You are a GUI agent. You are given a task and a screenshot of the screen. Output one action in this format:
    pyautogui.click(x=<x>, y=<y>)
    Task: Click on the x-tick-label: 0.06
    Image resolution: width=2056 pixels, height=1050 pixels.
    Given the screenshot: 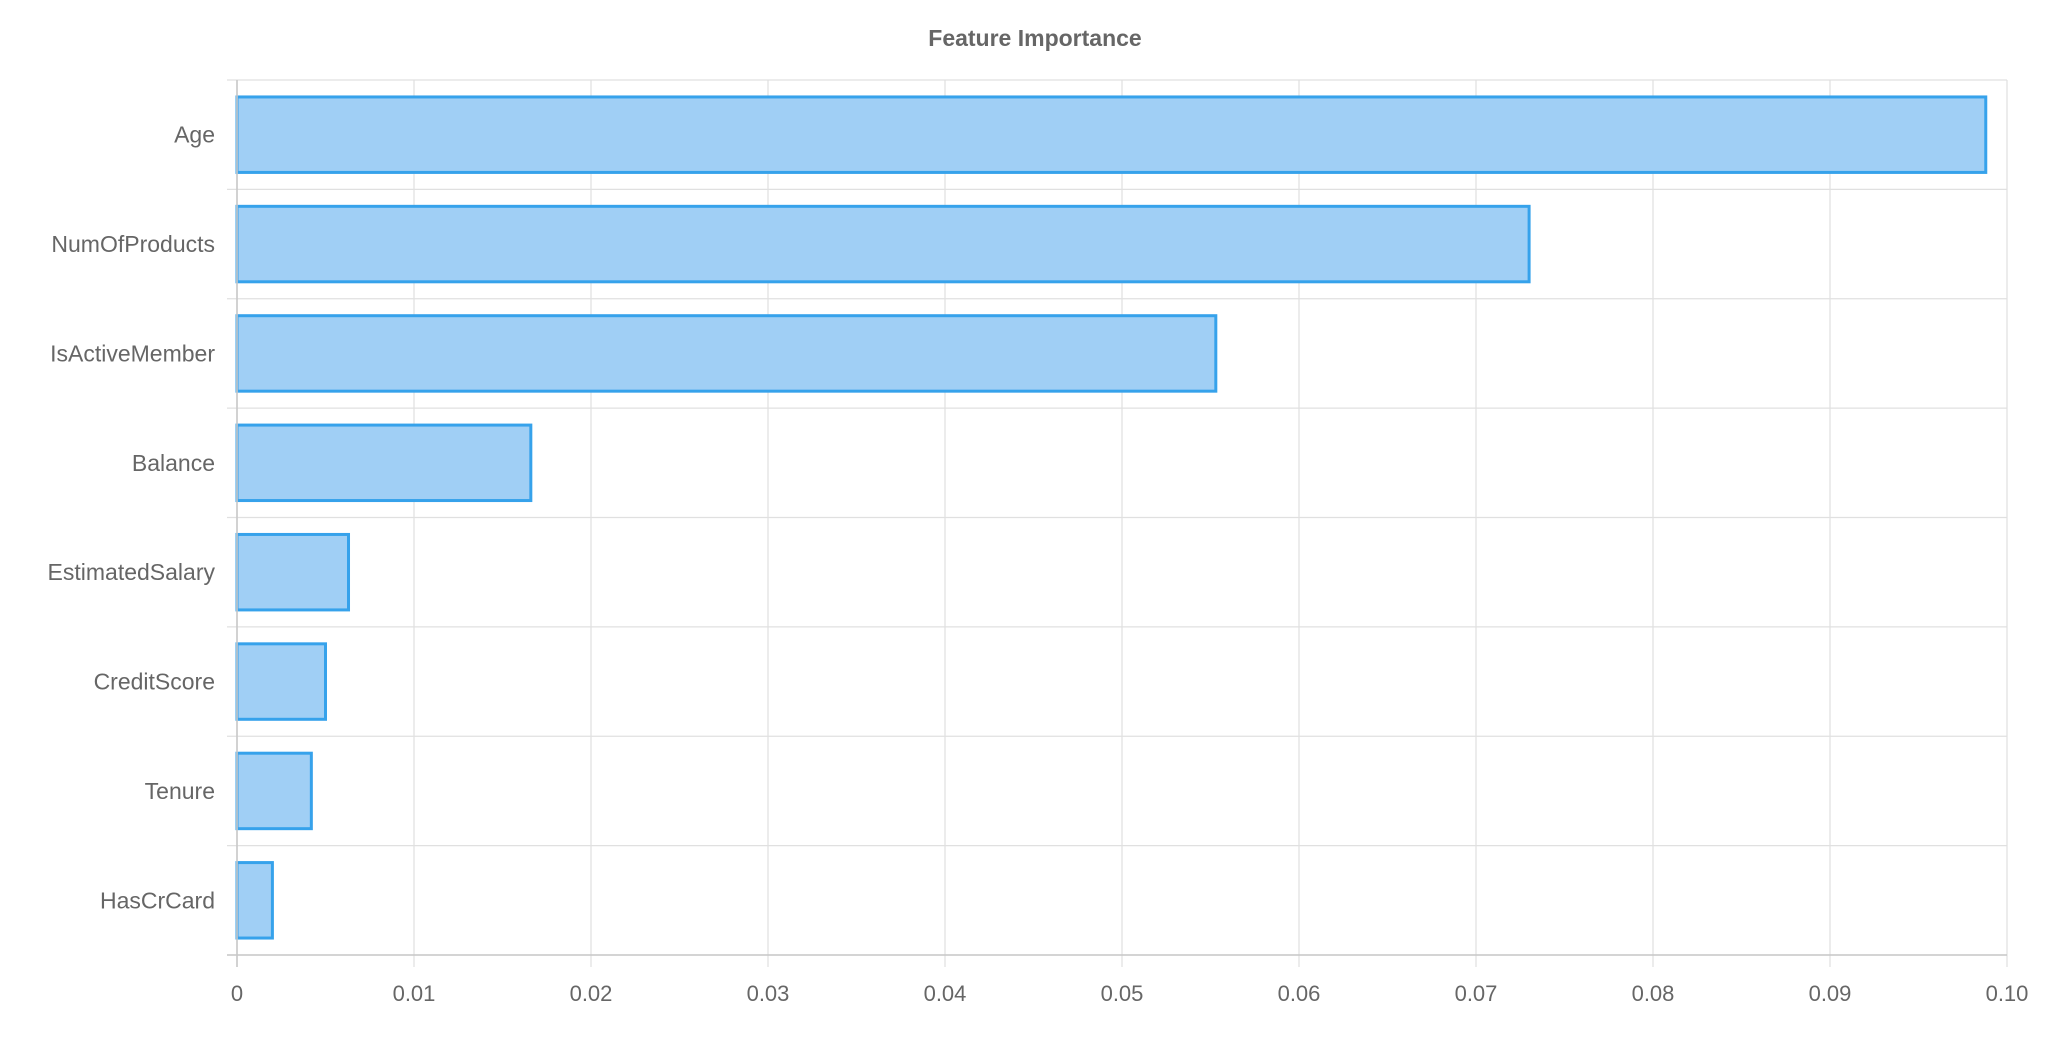 What is the action you would take?
    pyautogui.click(x=1299, y=993)
    